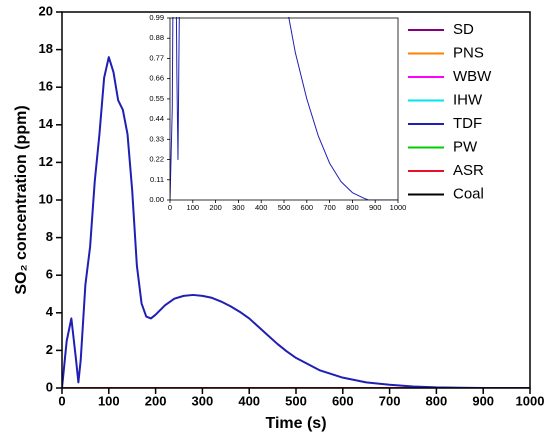 This screenshot has width=550, height=443. Describe the element at coordinates (465, 146) in the screenshot. I see `legend-label: PW` at that location.